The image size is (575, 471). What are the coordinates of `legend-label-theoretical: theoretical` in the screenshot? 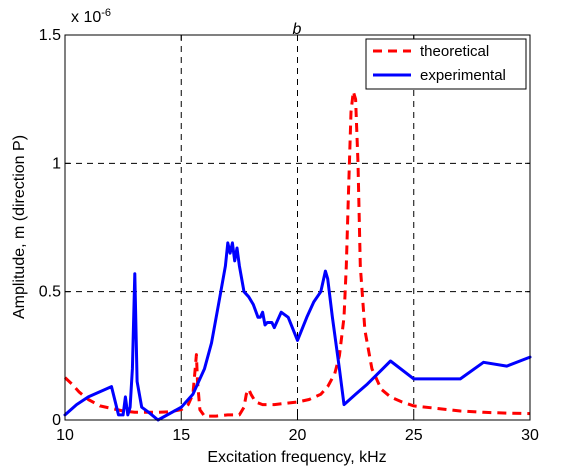 It's located at (454, 51).